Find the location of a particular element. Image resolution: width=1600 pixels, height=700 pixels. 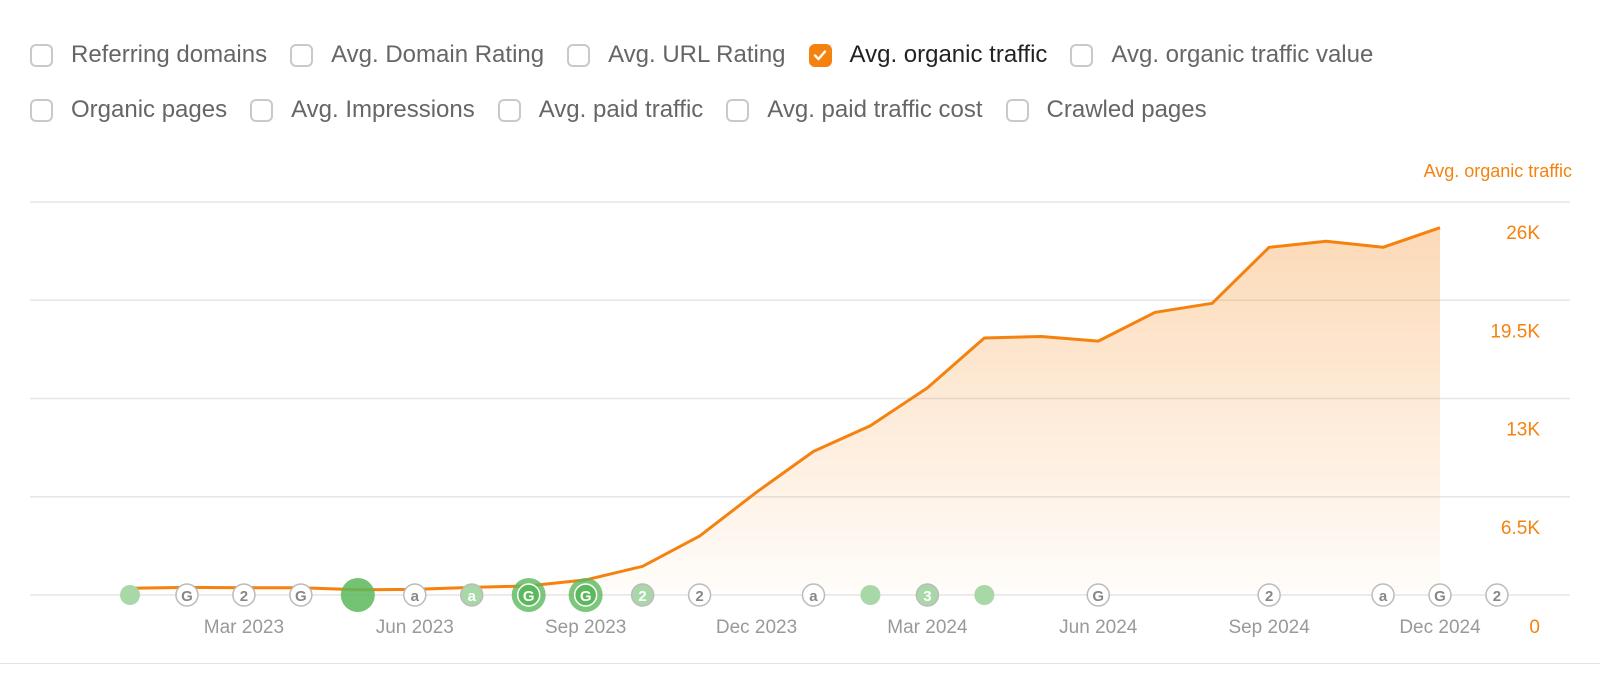

checkbox-avg-organic-traffic: Avg. organic traffic is located at coordinates (928, 55).